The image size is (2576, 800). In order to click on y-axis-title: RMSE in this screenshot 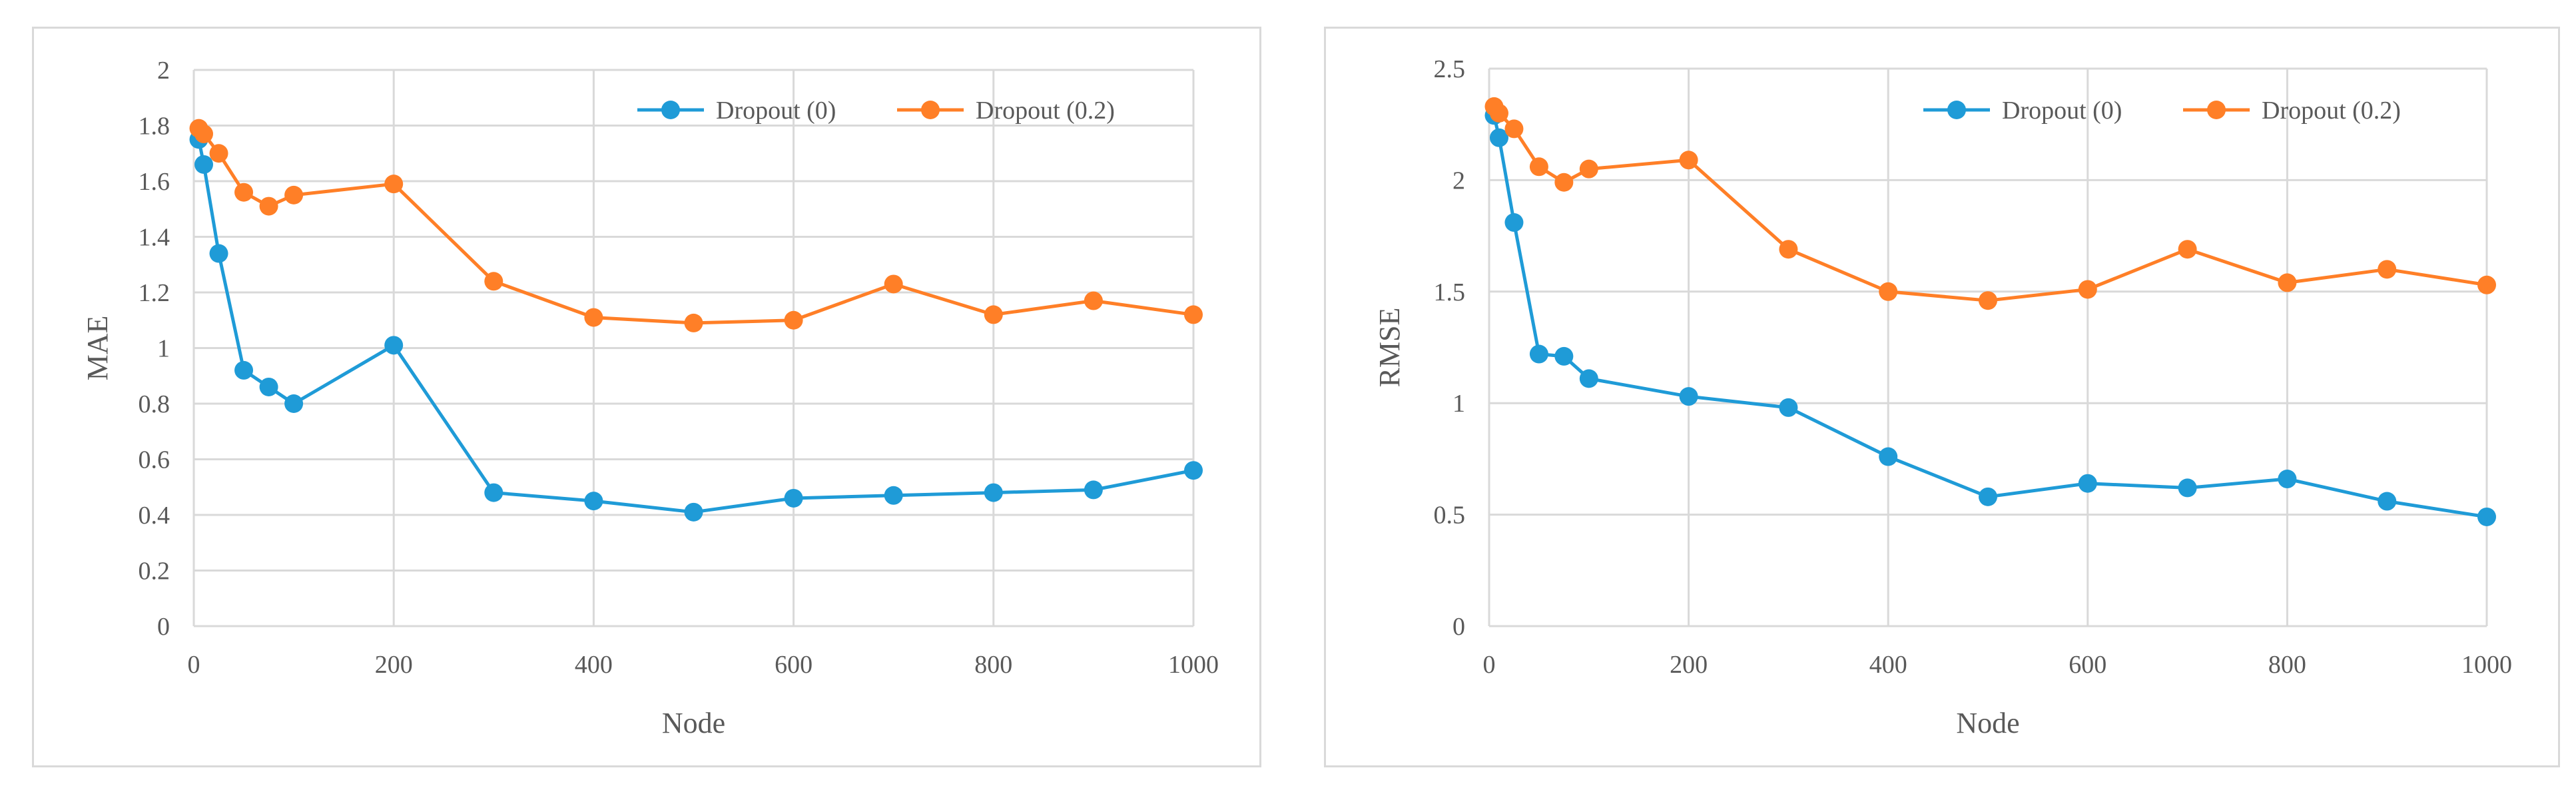, I will do `click(1389, 348)`.